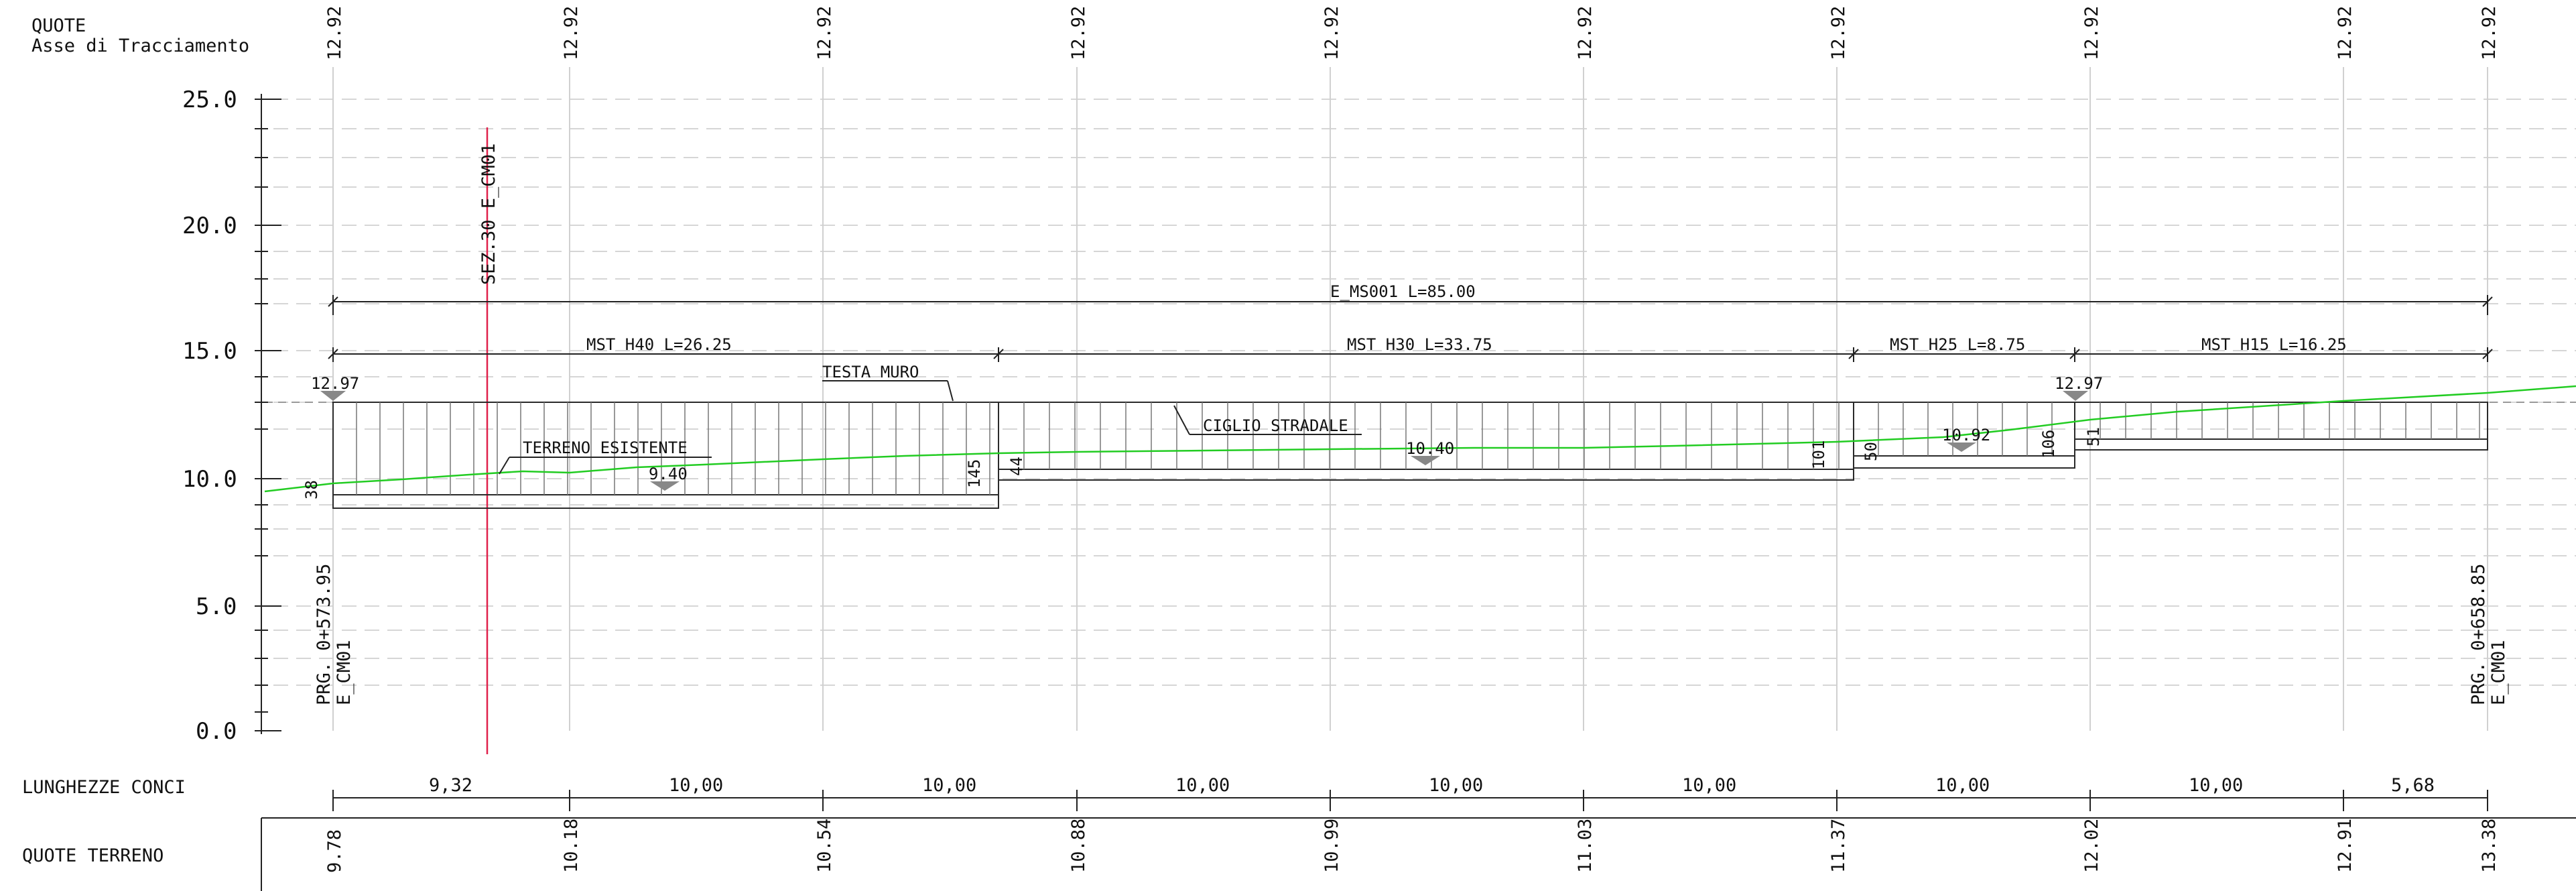  I want to click on ground-line, so click(1420, 439).